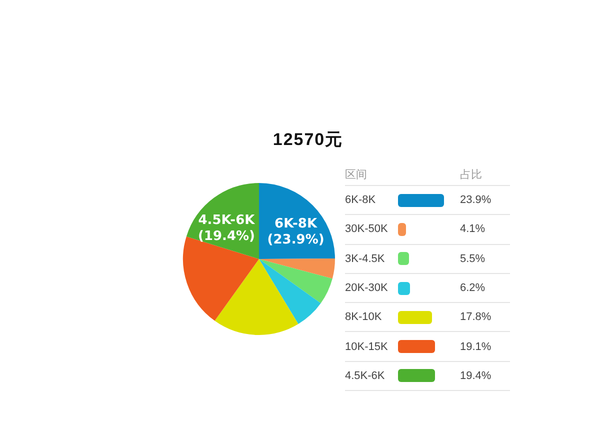 Image resolution: width=609 pixels, height=425 pixels. I want to click on data-label: 23.9%, so click(476, 200).